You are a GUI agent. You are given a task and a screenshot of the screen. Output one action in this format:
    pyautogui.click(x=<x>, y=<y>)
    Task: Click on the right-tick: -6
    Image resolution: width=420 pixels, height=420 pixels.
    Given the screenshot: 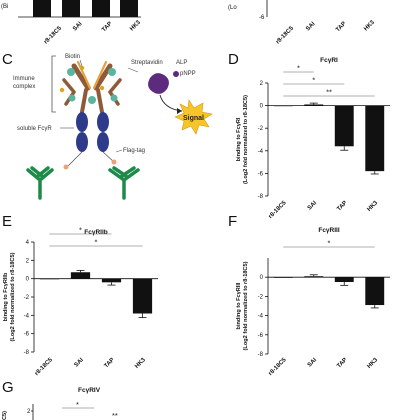 What is the action you would take?
    pyautogui.click(x=262, y=18)
    